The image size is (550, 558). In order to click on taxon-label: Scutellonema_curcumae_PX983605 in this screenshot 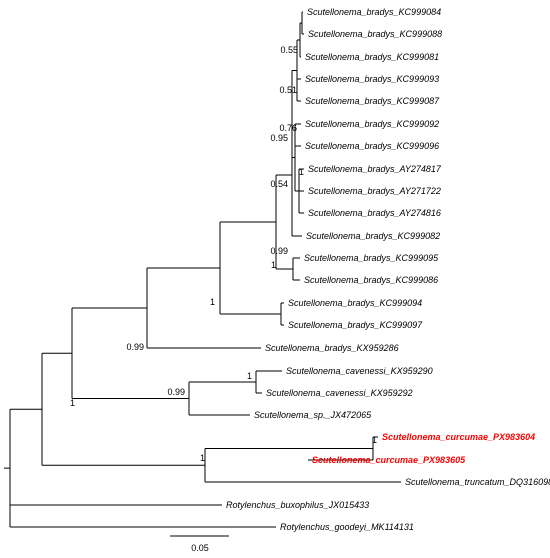, I will do `click(389, 460)`.